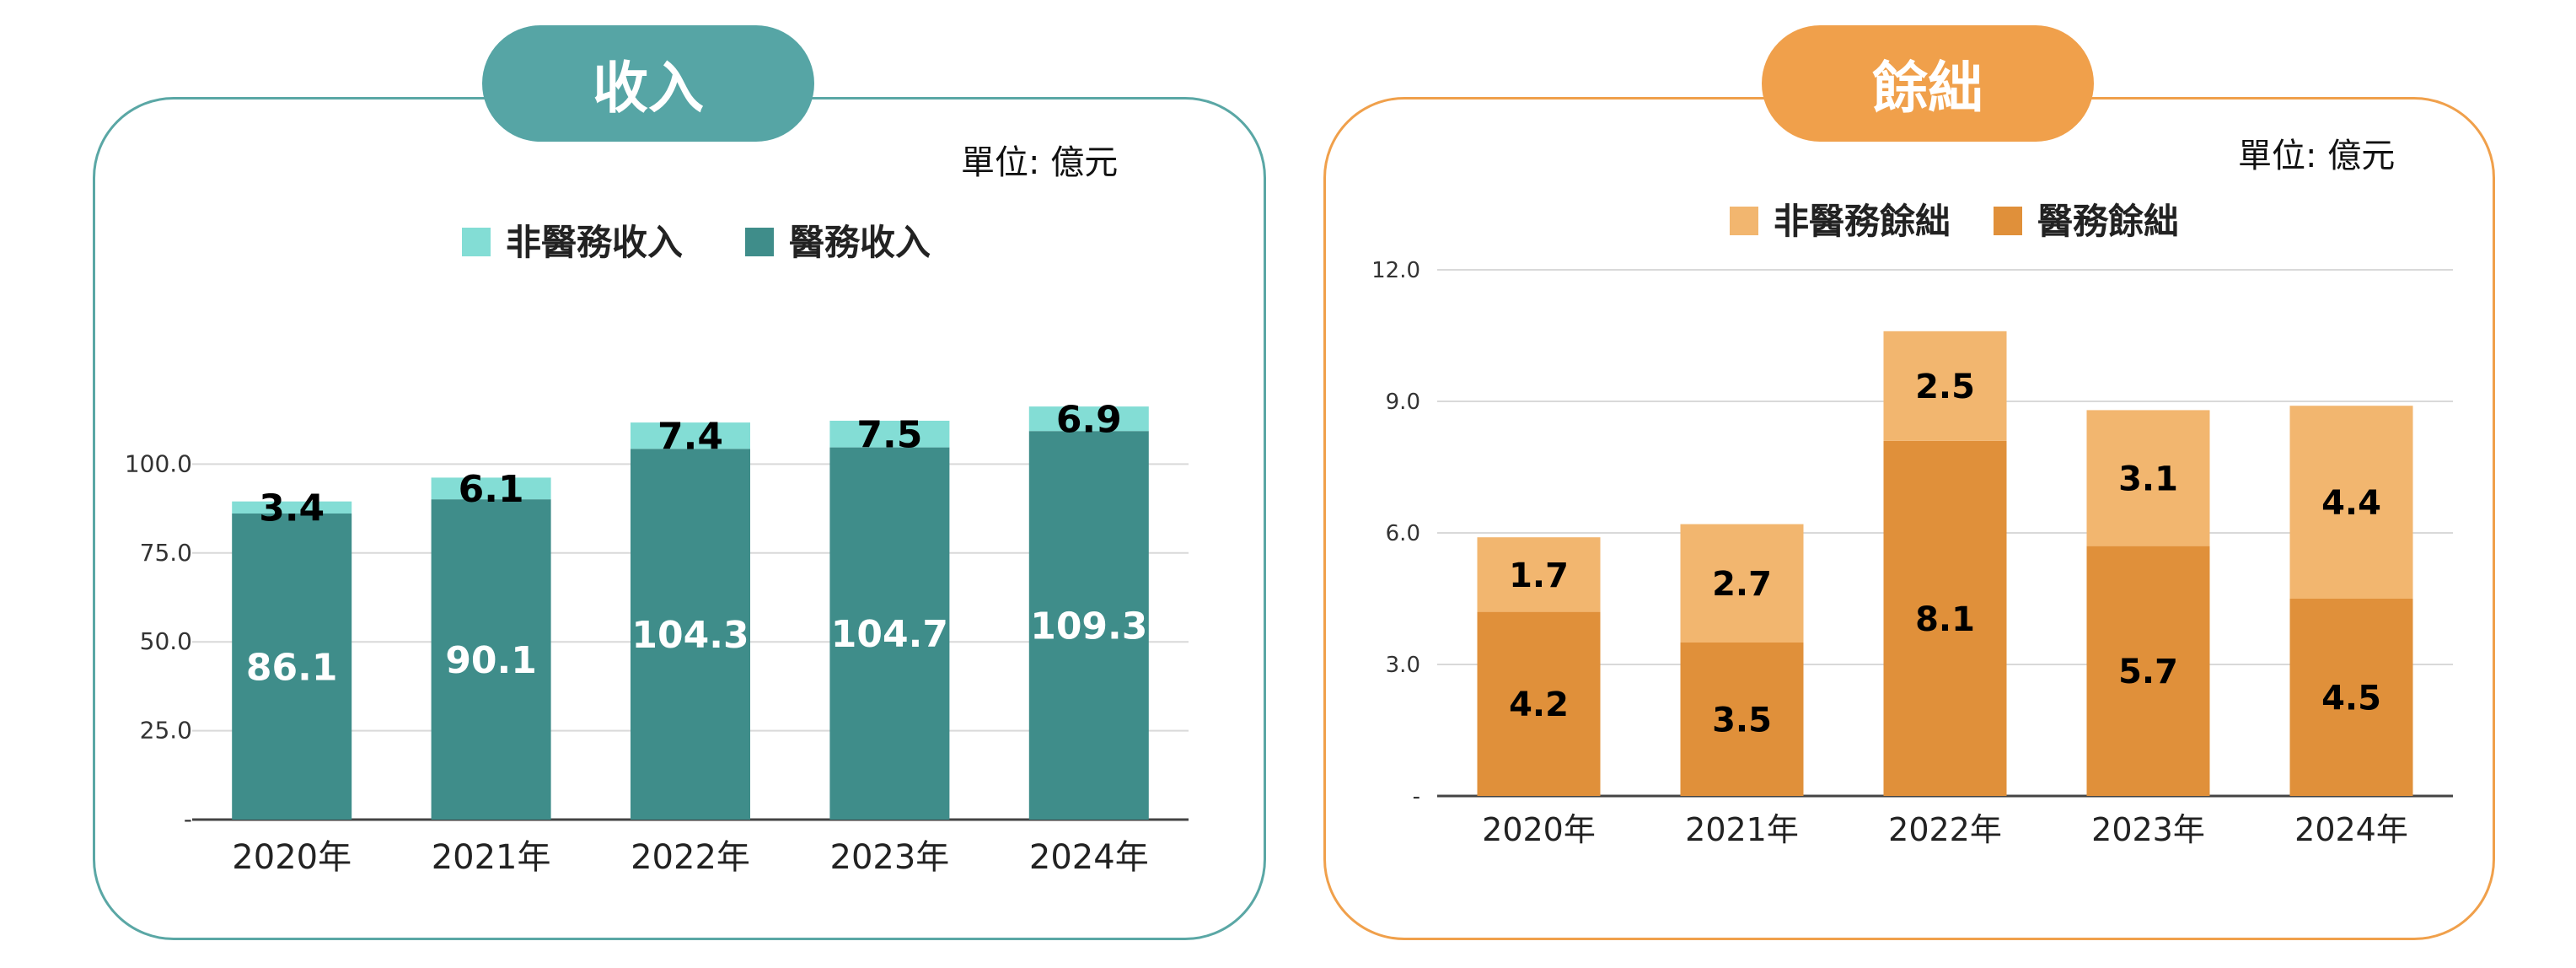 This screenshot has width=2576, height=968. What do you see at coordinates (1928, 83) in the screenshot?
I see `surplus-title: 餘絀` at bounding box center [1928, 83].